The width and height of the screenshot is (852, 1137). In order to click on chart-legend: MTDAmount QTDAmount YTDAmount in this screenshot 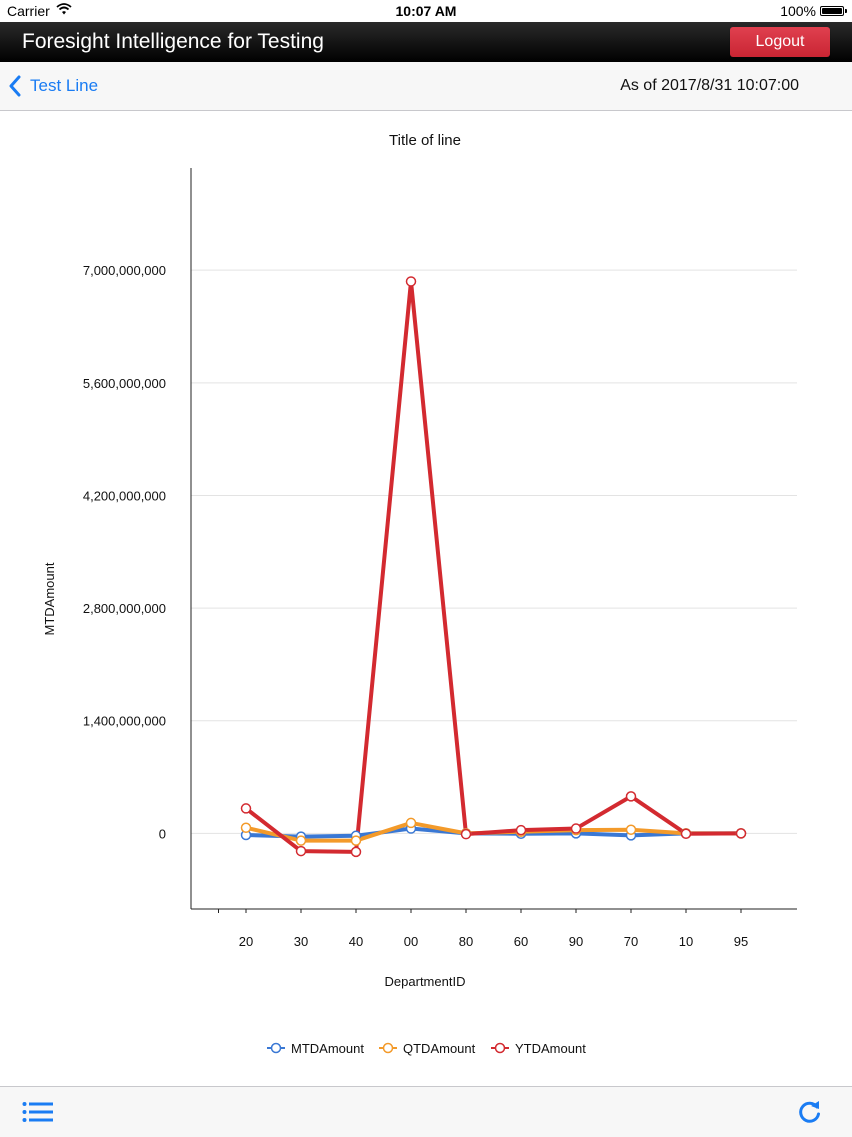, I will do `click(426, 1048)`.